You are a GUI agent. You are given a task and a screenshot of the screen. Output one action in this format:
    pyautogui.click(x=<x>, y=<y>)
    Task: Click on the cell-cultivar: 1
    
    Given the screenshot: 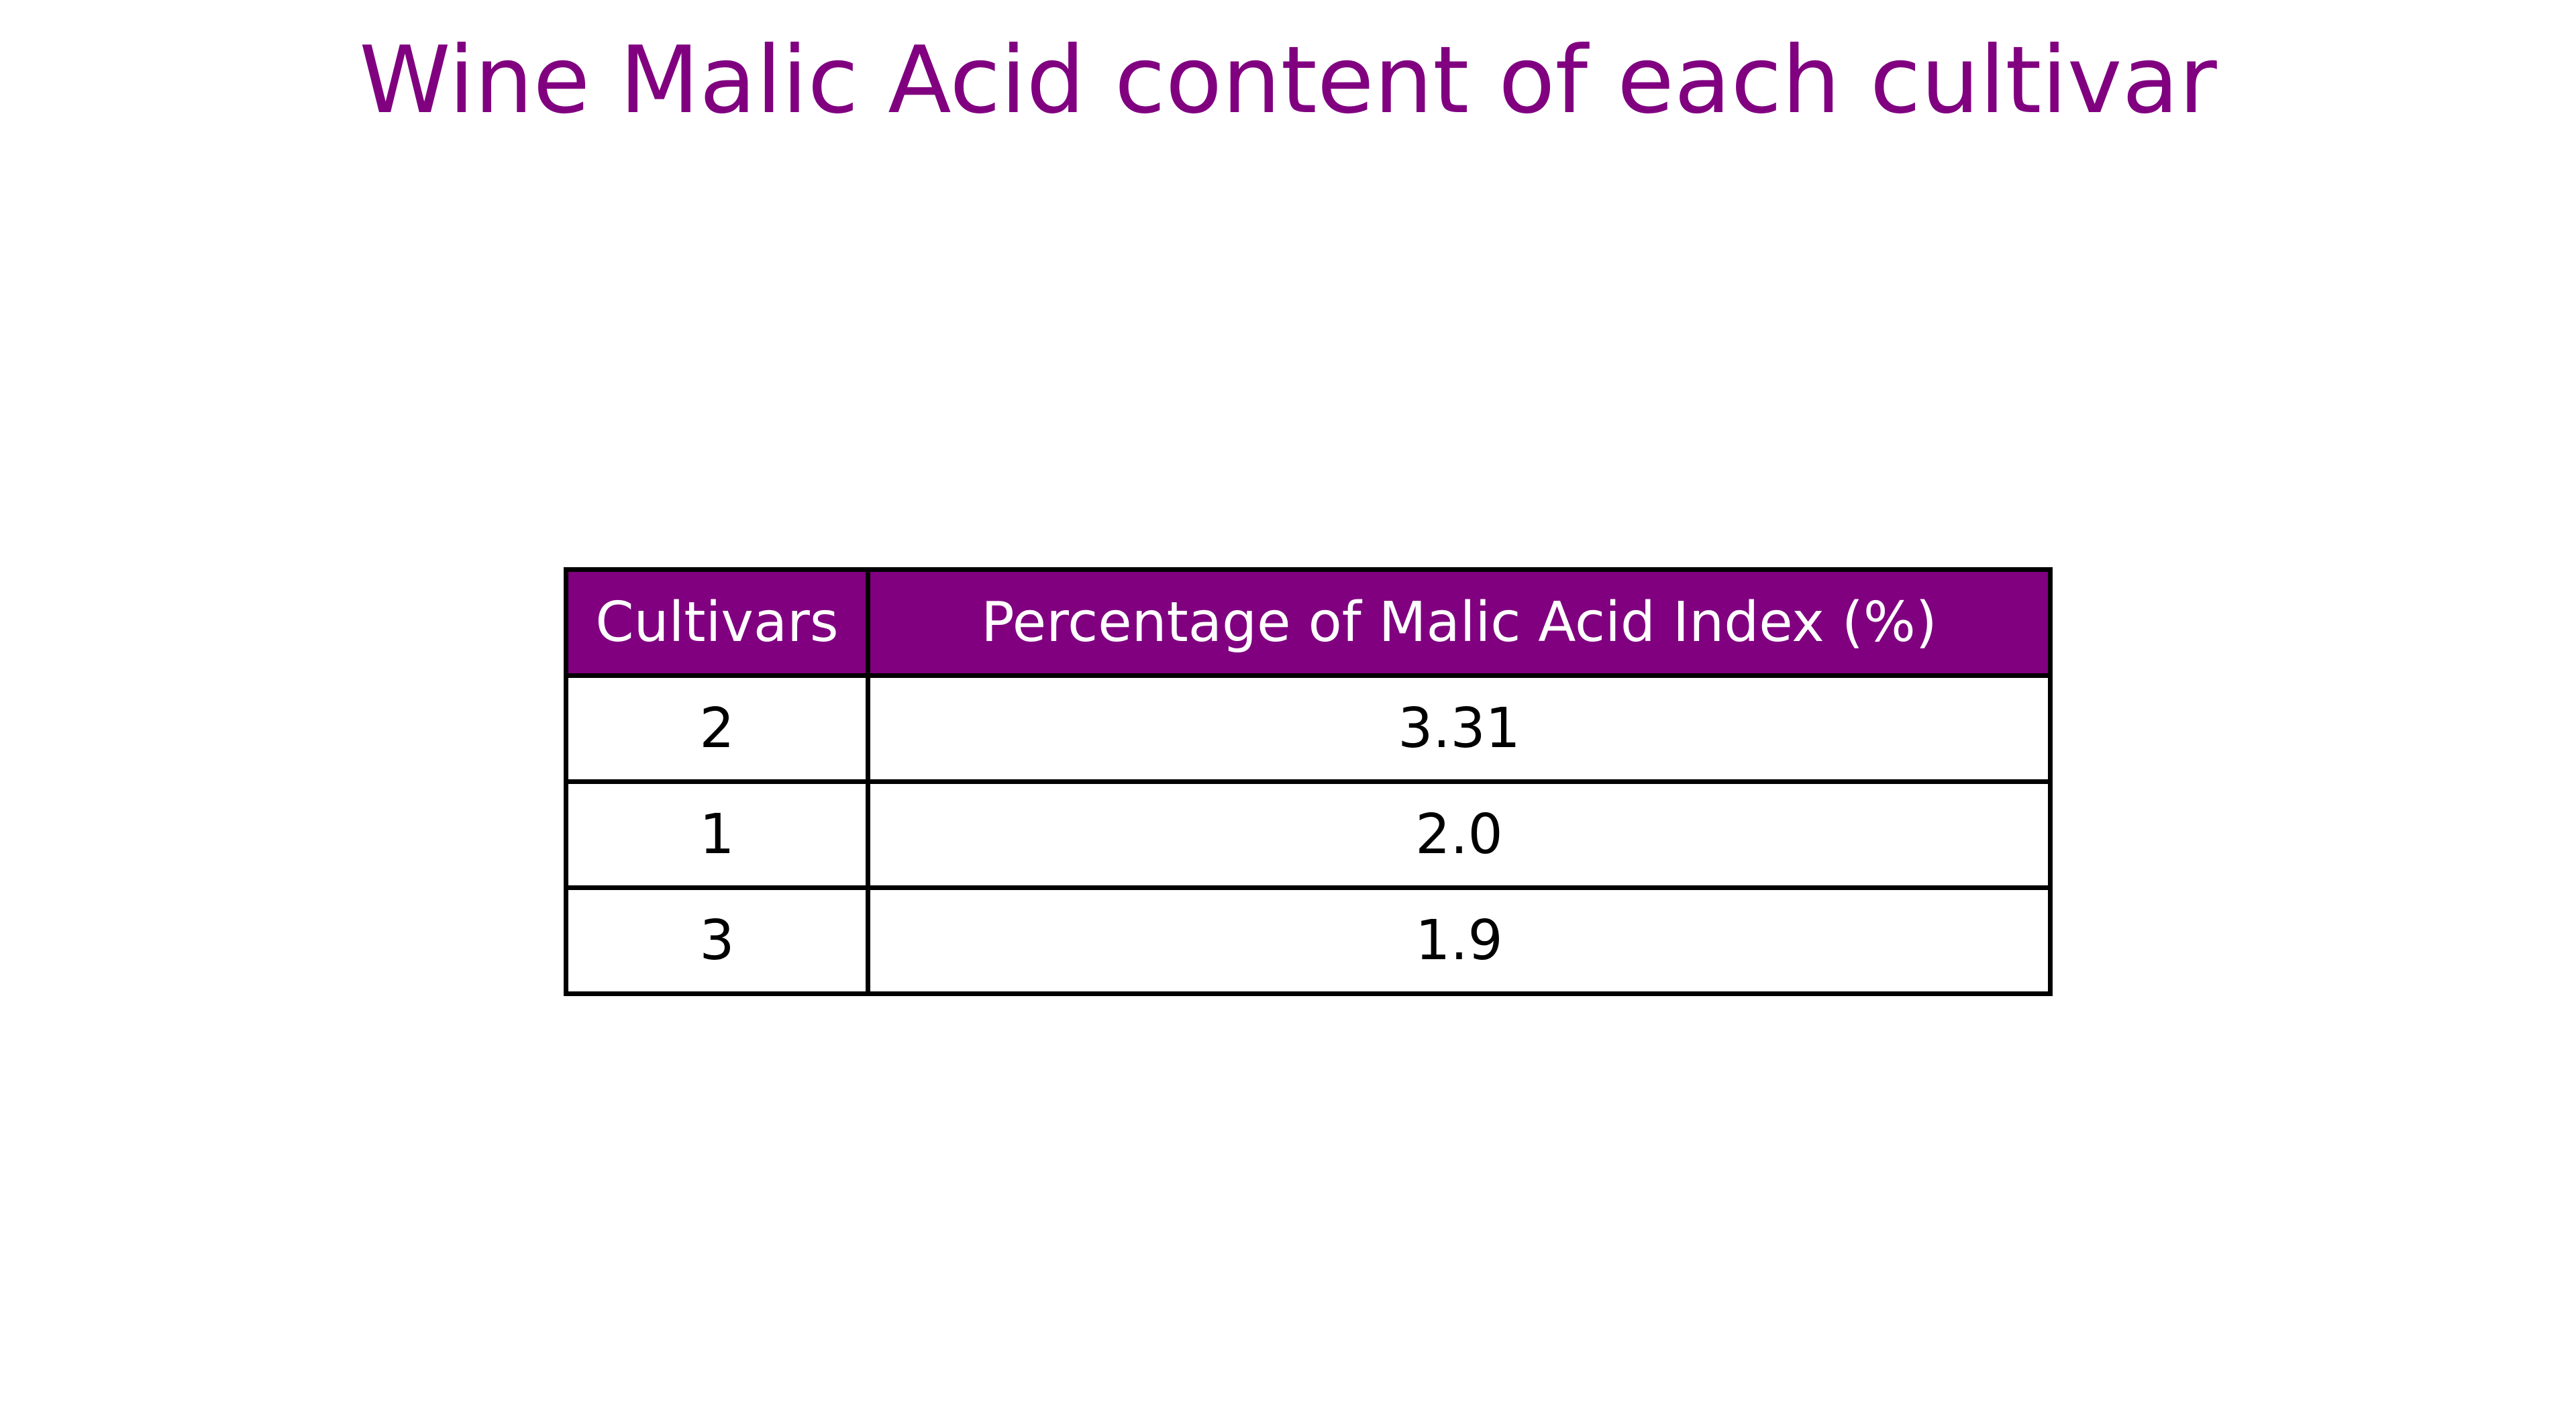 What is the action you would take?
    pyautogui.click(x=717, y=834)
    